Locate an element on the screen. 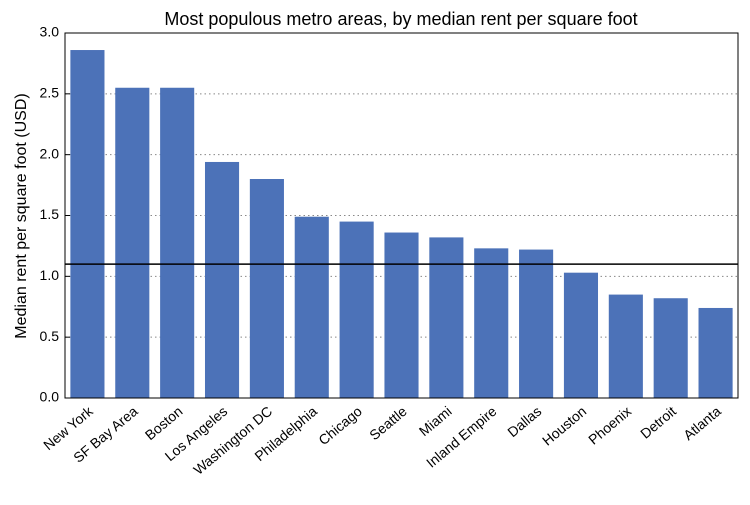 The image size is (750, 505). x-tick-label: Detroit is located at coordinates (658, 422).